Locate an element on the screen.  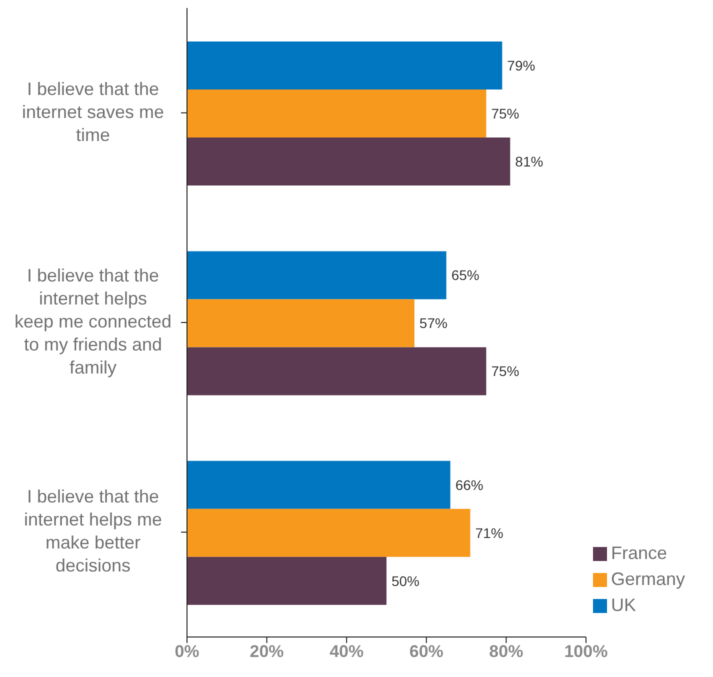
x-tick-label: 20% is located at coordinates (267, 652).